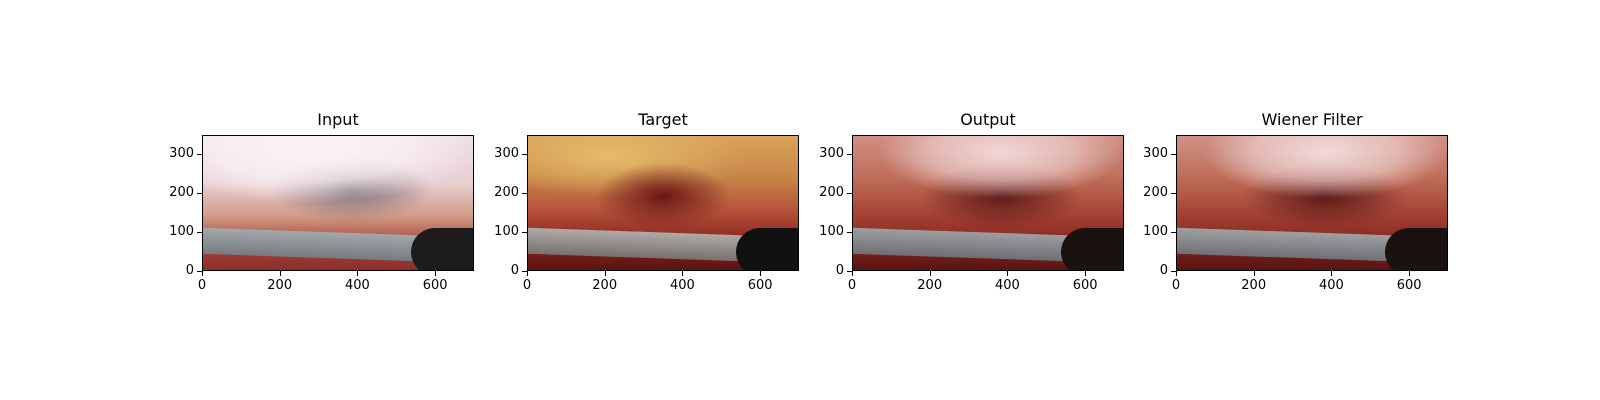  I want to click on panel-title: Target, so click(663, 119).